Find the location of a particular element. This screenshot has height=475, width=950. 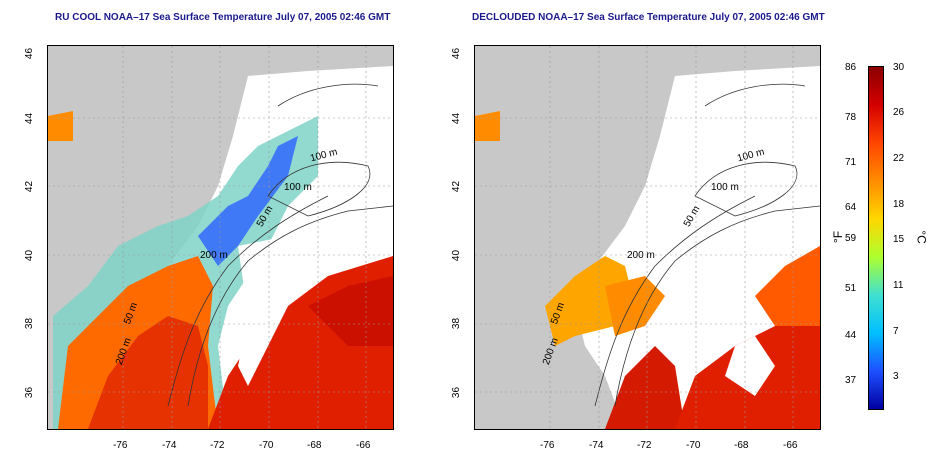

fahrenheit-tick: 44 is located at coordinates (851, 335).